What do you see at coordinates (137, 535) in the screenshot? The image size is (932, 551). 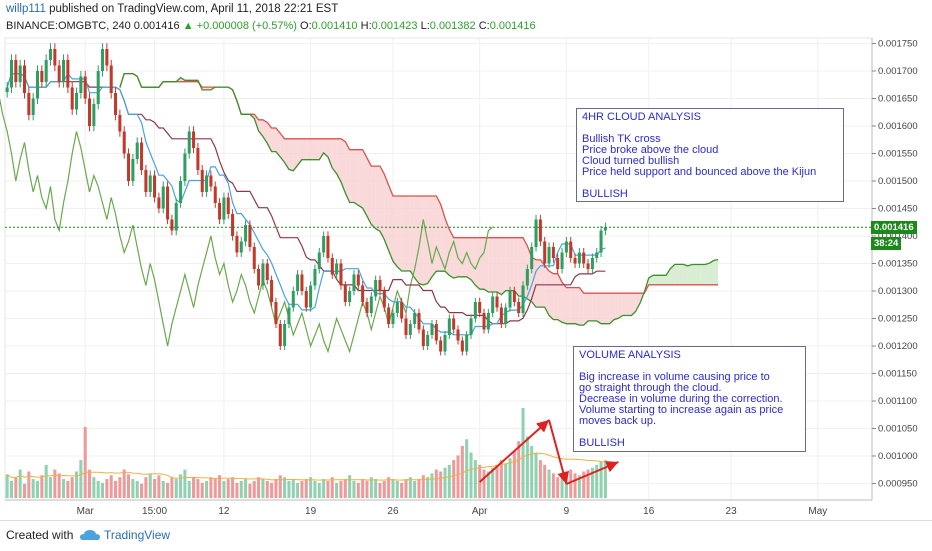 I see `tradingview-link: TradingView` at bounding box center [137, 535].